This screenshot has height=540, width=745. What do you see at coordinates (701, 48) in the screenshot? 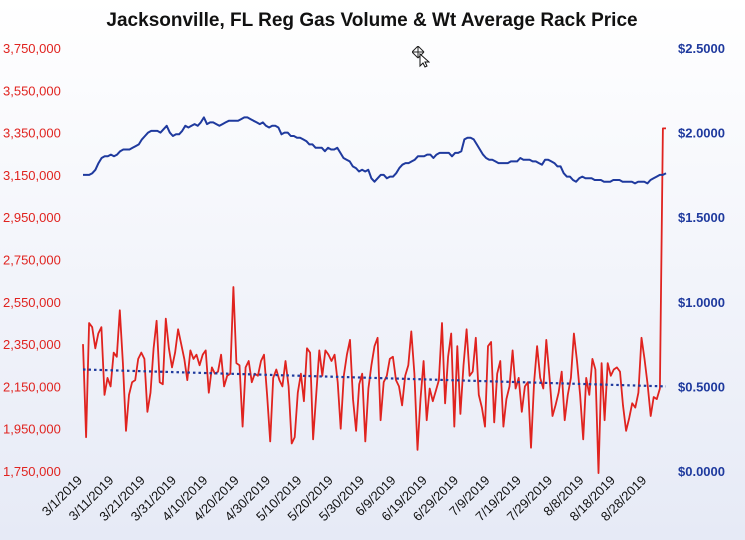
I see `right-axis-tick-label: $2.5000` at bounding box center [701, 48].